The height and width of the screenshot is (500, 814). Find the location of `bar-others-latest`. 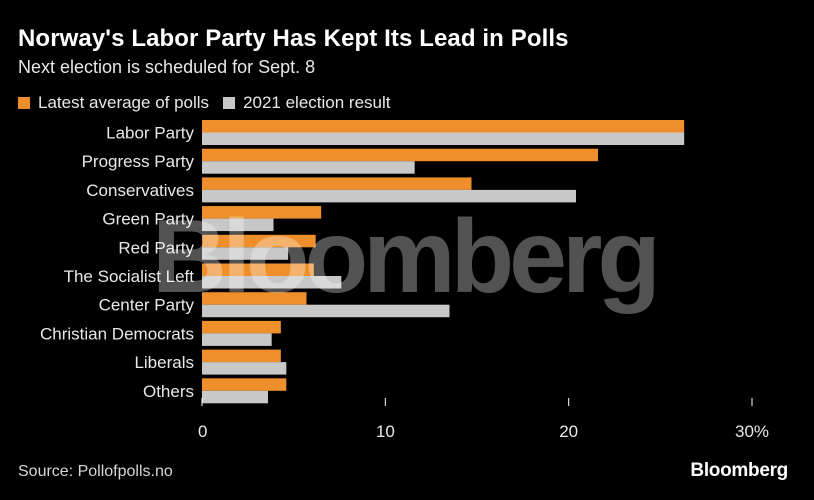

bar-others-latest is located at coordinates (244, 384).